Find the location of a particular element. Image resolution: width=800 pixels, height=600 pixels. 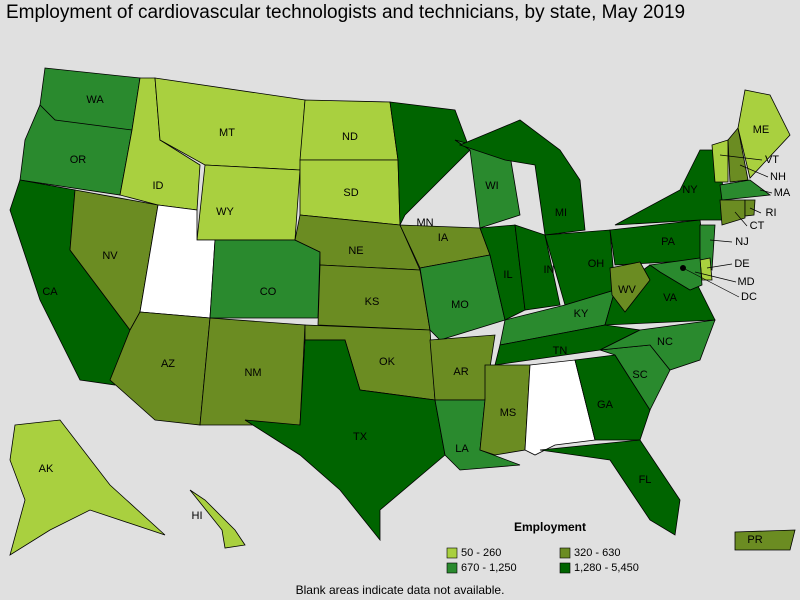

state-label: KS is located at coordinates (372, 302).